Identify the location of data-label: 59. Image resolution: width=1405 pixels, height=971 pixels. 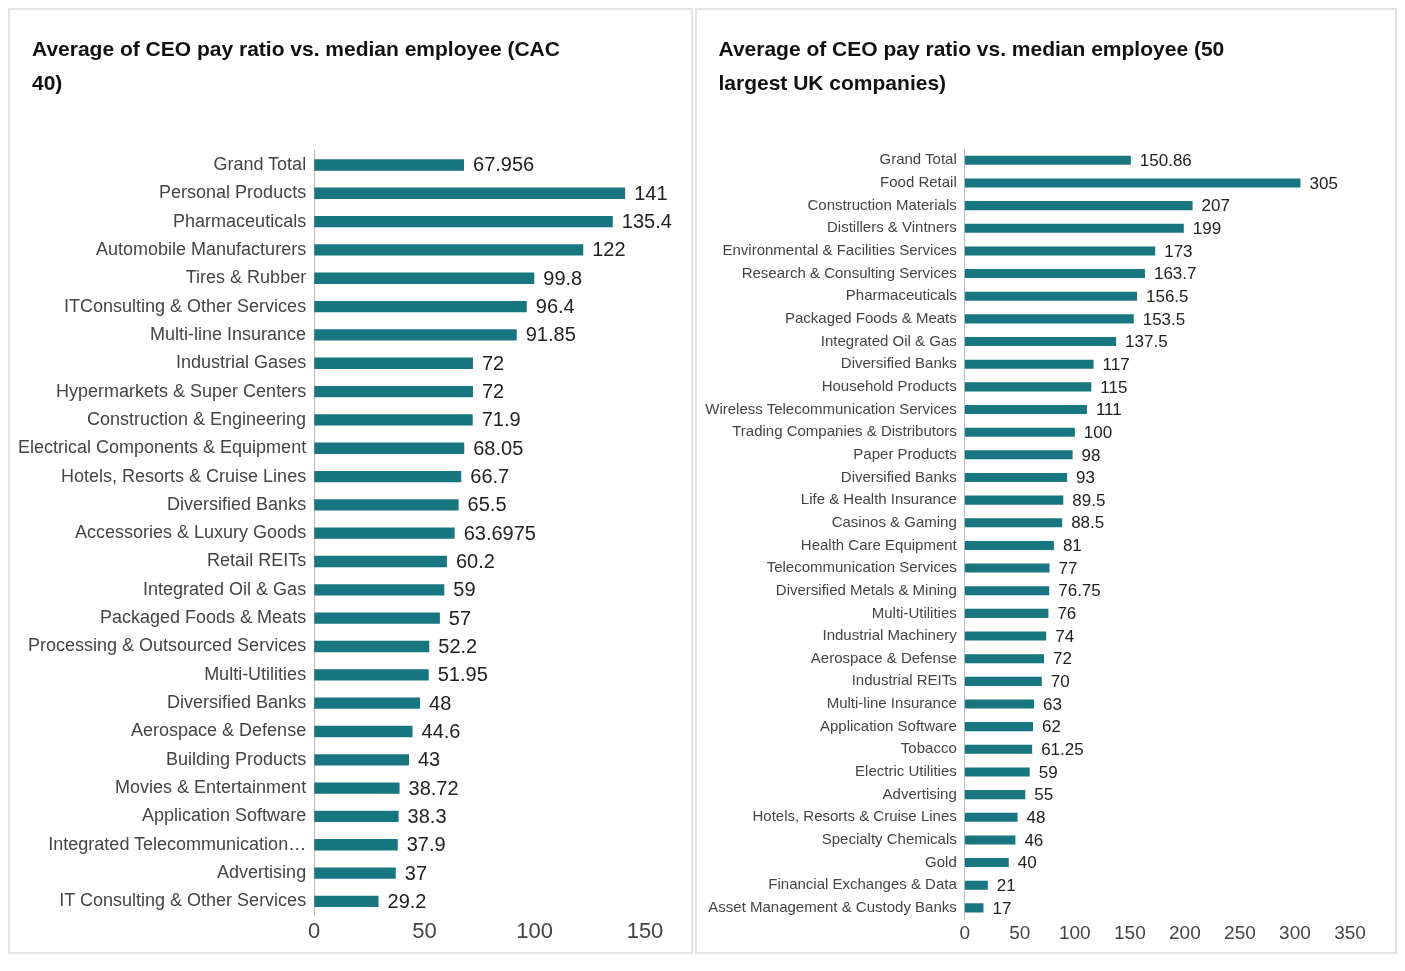
(1048, 772).